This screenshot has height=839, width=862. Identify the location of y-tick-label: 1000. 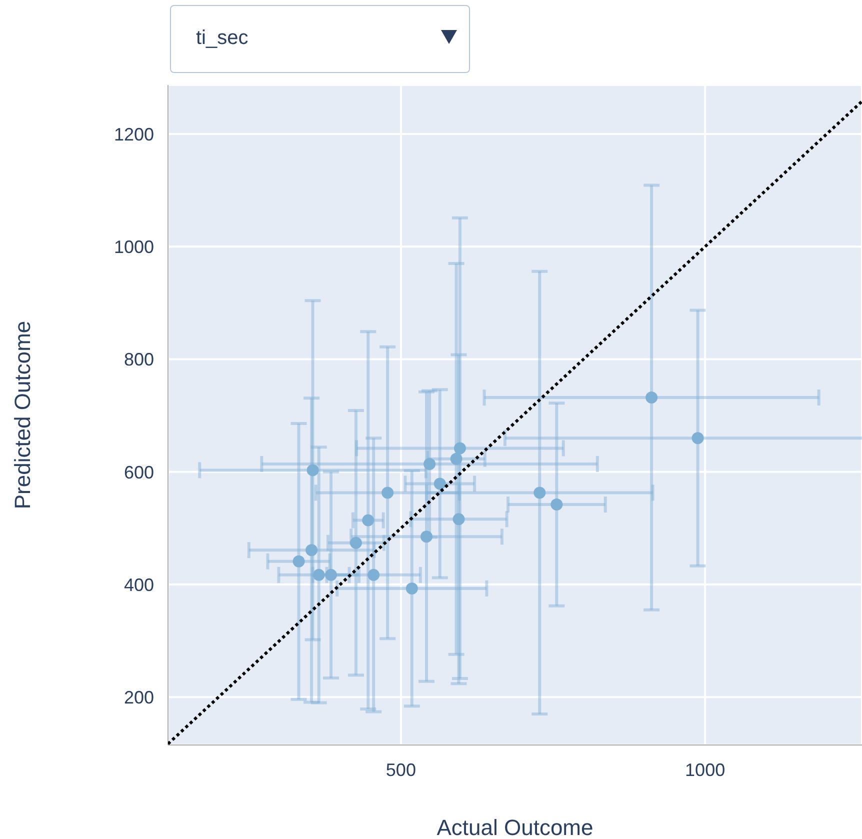
(134, 247).